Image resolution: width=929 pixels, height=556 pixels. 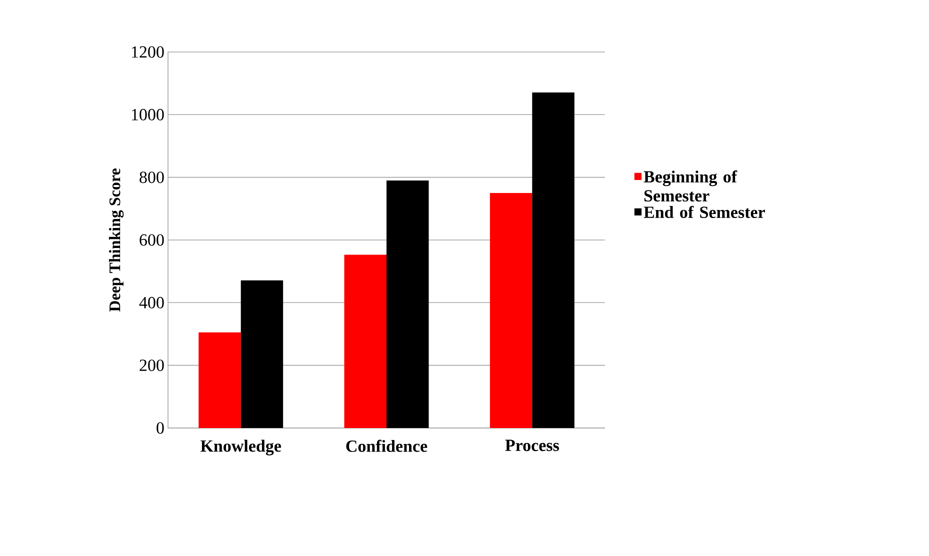 What do you see at coordinates (116, 240) in the screenshot?
I see `y-axis-title: Deep Thinking Score` at bounding box center [116, 240].